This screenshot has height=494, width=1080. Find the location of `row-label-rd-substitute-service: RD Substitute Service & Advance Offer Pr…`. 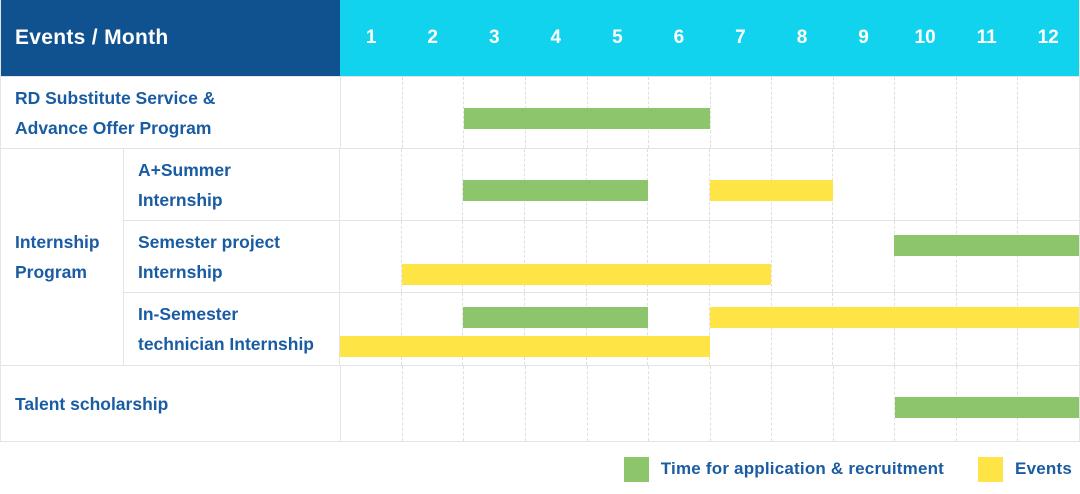

row-label-rd-substitute-service: RD Substitute Service & Advance Offer Pr… is located at coordinates (115, 112).